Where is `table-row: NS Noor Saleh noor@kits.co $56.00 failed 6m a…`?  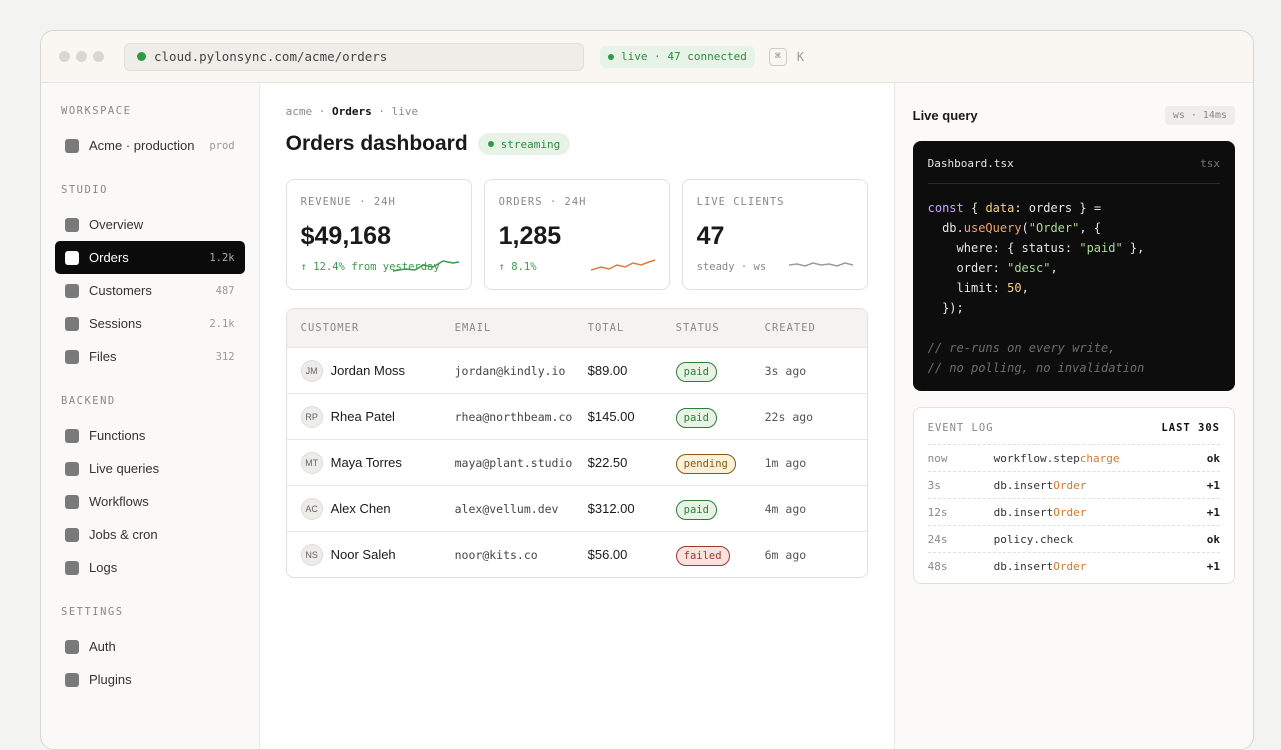
table-row: NS Noor Saleh noor@kits.co $56.00 failed 6m a… is located at coordinates (576, 554).